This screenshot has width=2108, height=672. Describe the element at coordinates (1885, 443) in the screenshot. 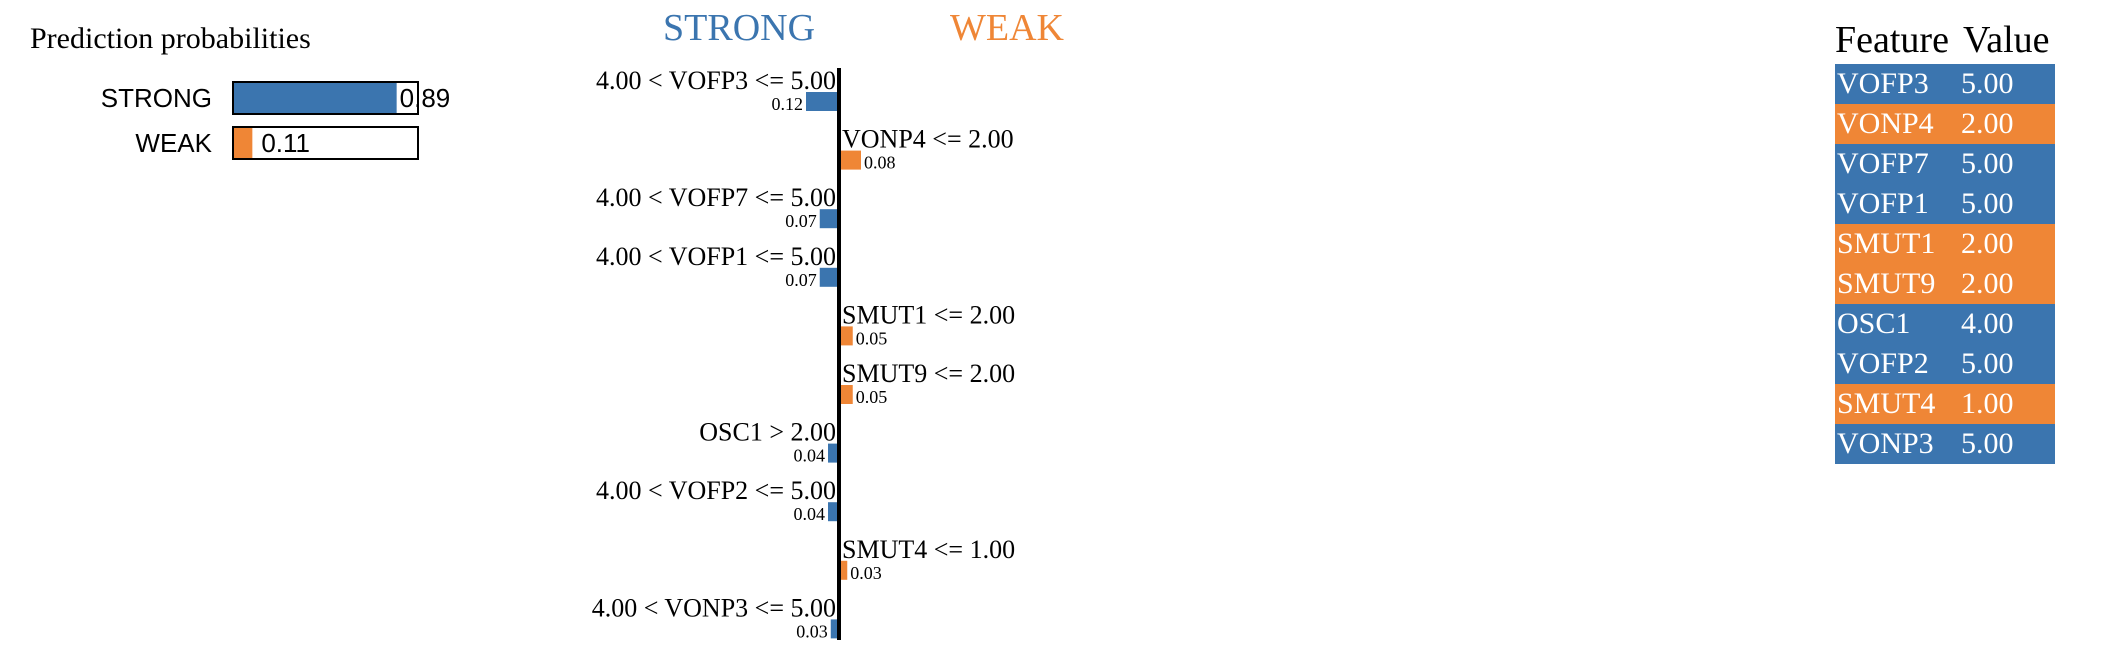

I see `table-cell-feature: VONP3` at that location.